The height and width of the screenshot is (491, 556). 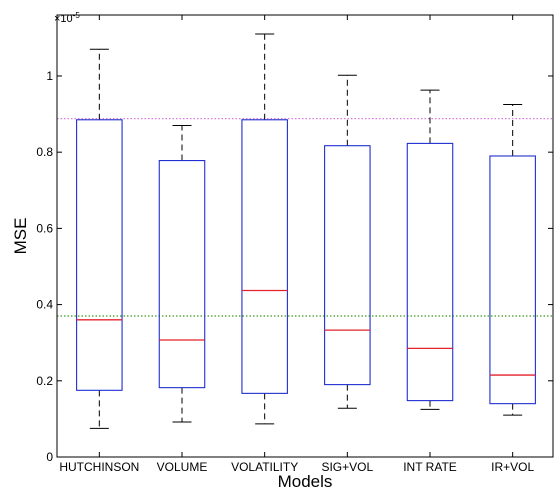 What do you see at coordinates (430, 467) in the screenshot?
I see `x-tick-label: INT RATE` at bounding box center [430, 467].